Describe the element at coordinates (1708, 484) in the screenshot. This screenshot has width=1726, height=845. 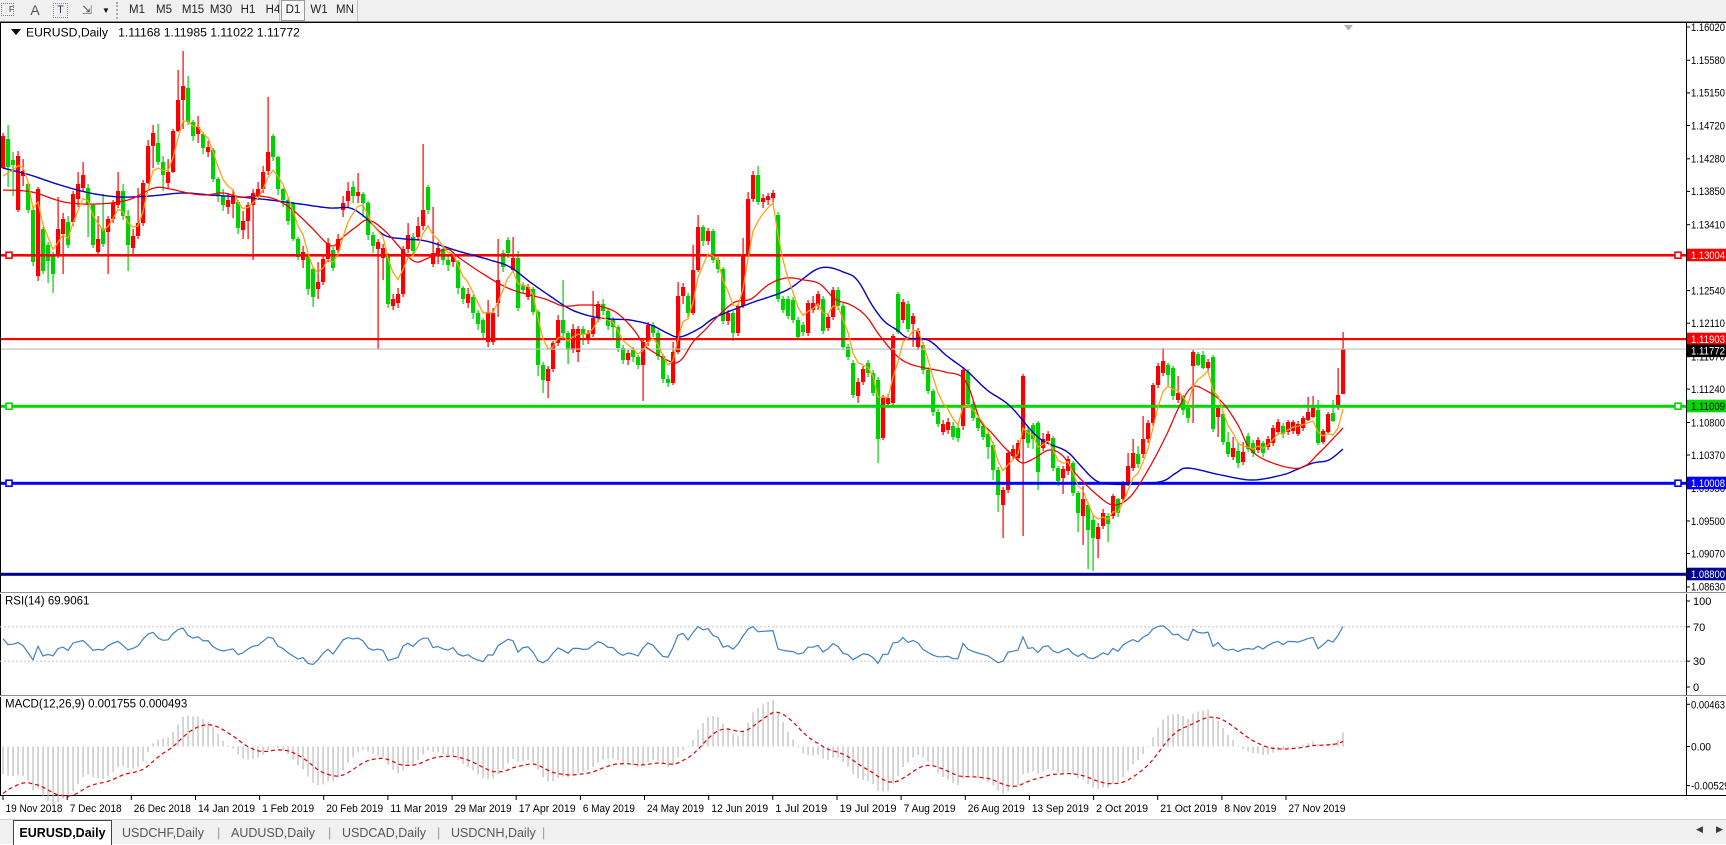
I see `svg-text: 1.10008` at that location.